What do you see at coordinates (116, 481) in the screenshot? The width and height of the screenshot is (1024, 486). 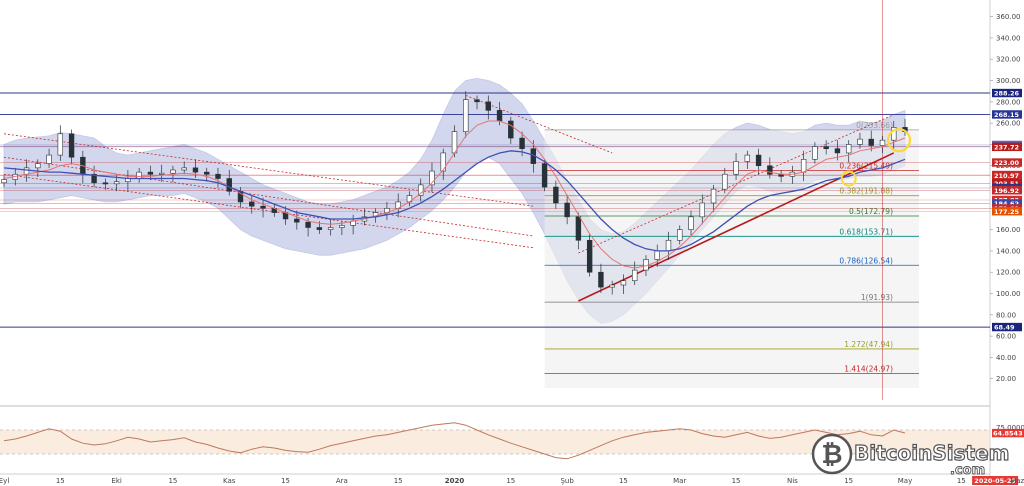 I see `time-tick-label: Eki` at bounding box center [116, 481].